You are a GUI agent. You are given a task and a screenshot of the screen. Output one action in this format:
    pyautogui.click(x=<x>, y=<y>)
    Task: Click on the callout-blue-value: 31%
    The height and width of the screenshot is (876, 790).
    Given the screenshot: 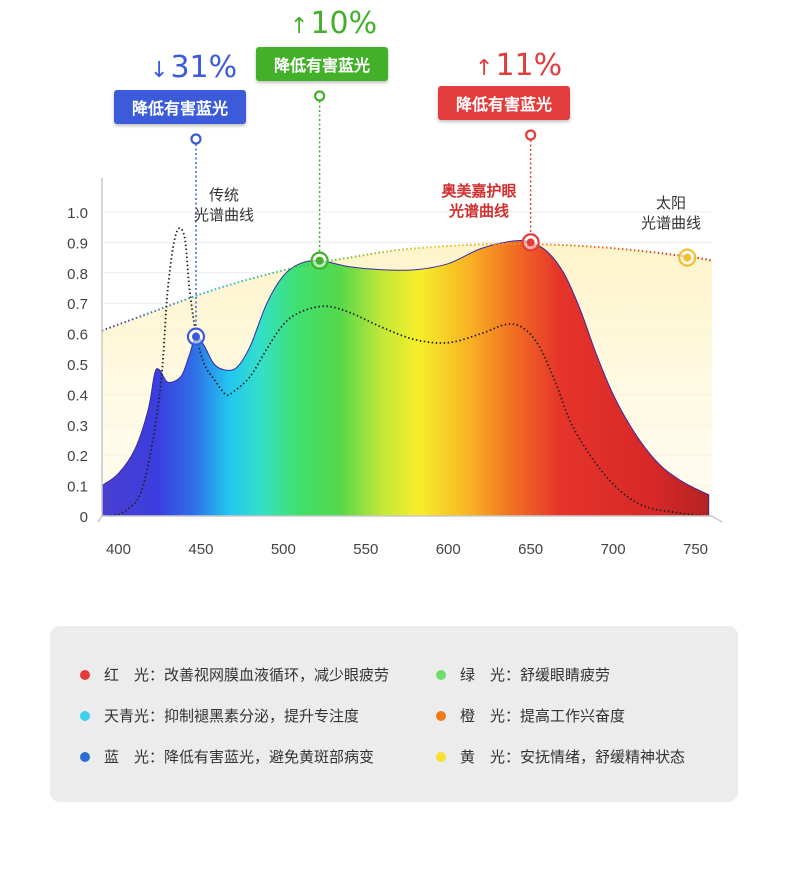 What is the action you would take?
    pyautogui.click(x=204, y=67)
    